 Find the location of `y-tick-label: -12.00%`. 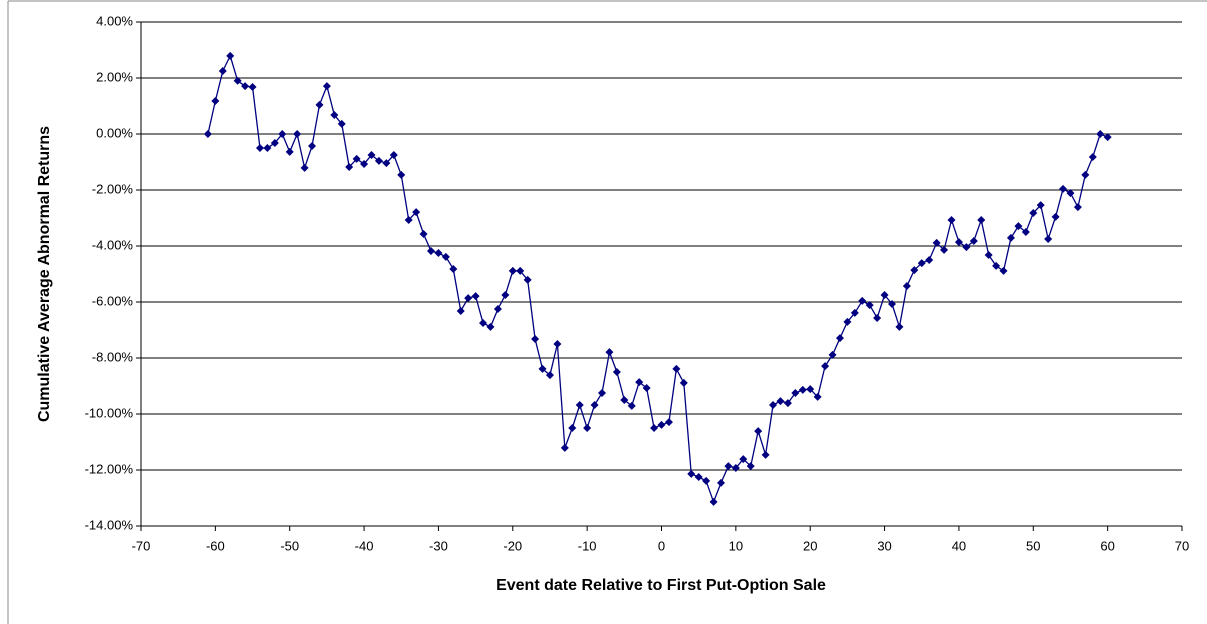

y-tick-label: -12.00% is located at coordinates (109, 468).